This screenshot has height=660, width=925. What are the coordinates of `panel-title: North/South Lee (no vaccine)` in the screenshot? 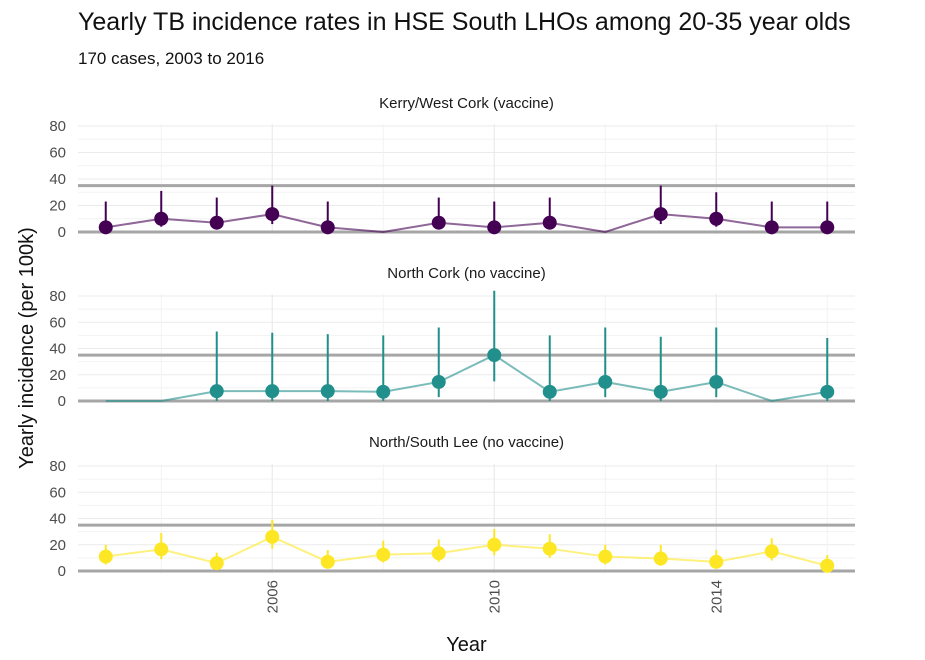 It's located at (466, 442).